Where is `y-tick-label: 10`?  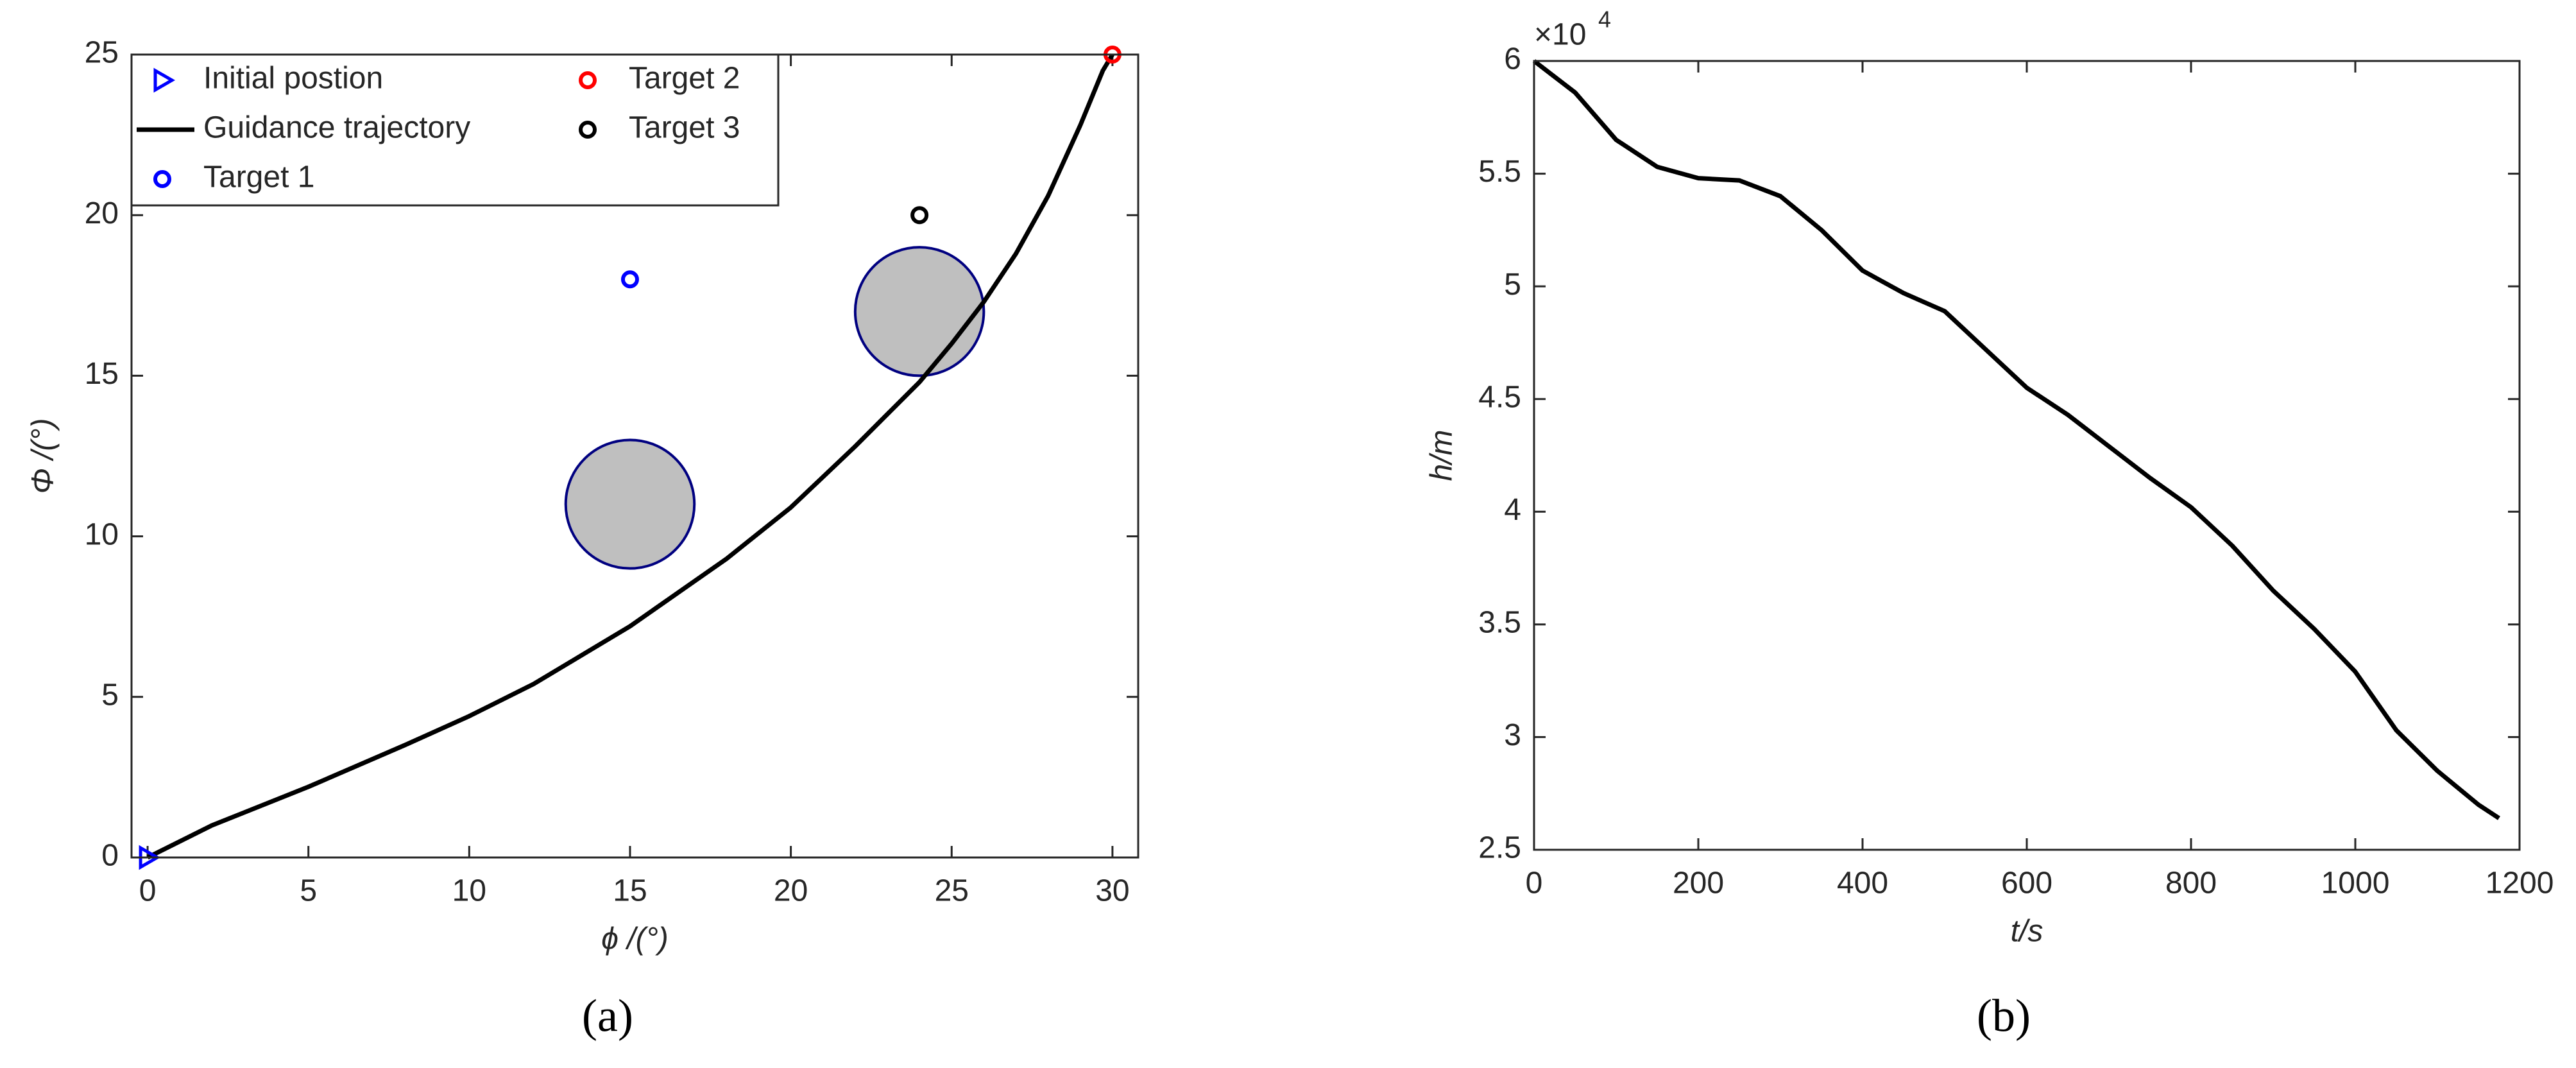
y-tick-label: 10 is located at coordinates (102, 534).